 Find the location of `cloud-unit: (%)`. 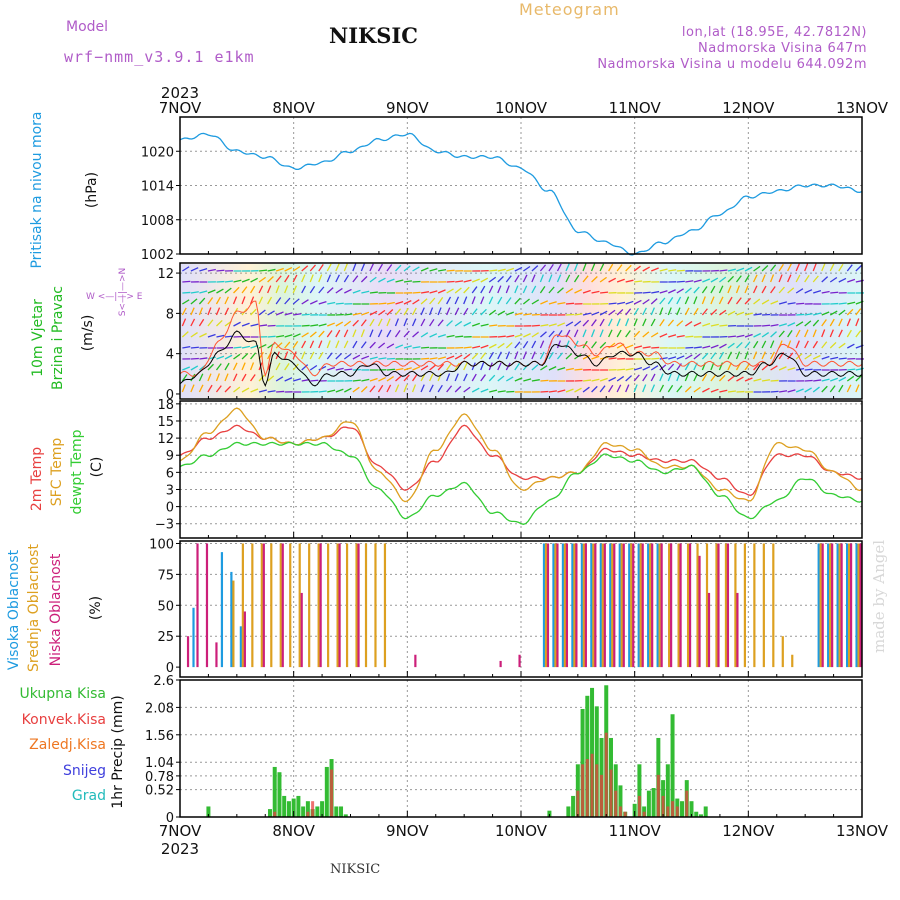

cloud-unit: (%) is located at coordinates (96, 608).